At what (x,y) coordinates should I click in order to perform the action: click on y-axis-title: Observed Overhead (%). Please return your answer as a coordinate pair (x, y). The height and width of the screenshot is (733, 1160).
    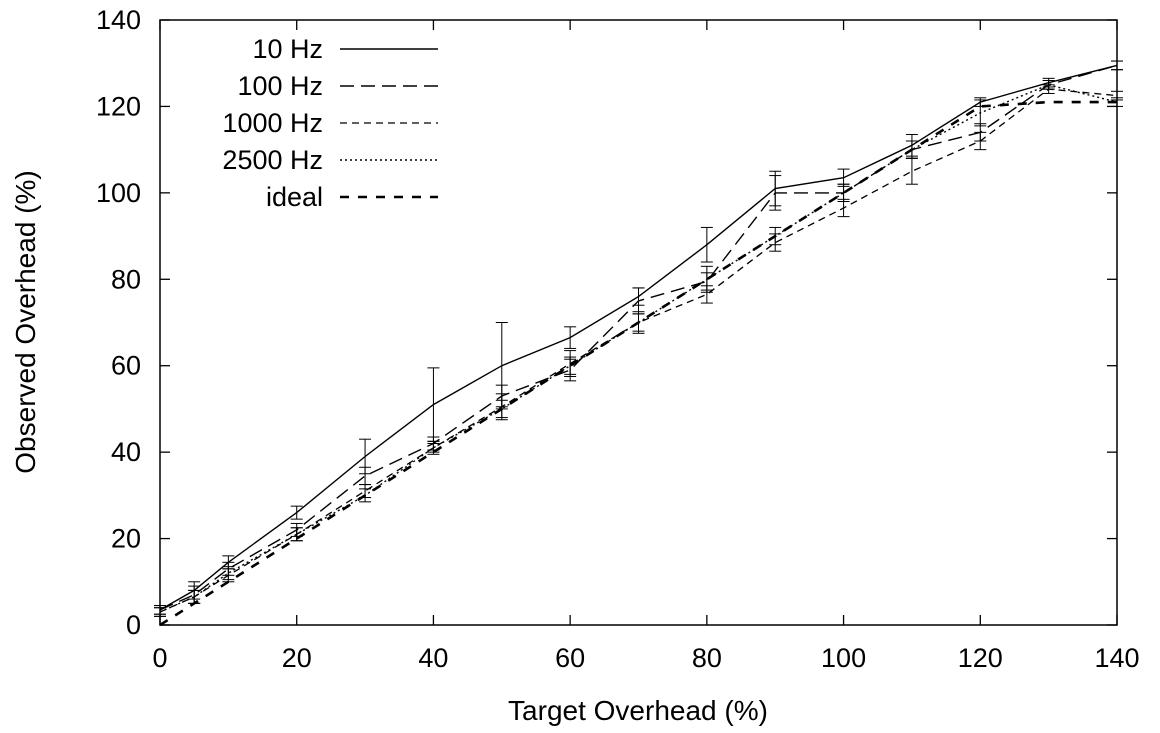
    Looking at the image, I should click on (25, 321).